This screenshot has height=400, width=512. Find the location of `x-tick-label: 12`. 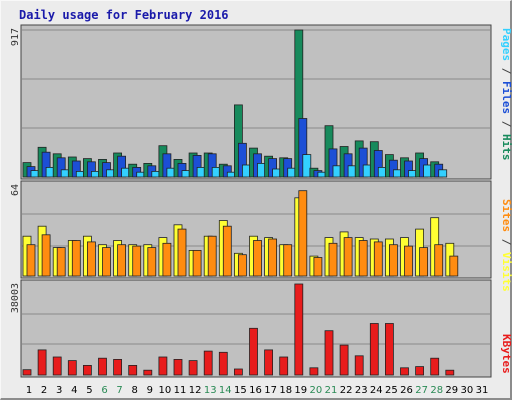

x-tick-label: 12 is located at coordinates (195, 390).